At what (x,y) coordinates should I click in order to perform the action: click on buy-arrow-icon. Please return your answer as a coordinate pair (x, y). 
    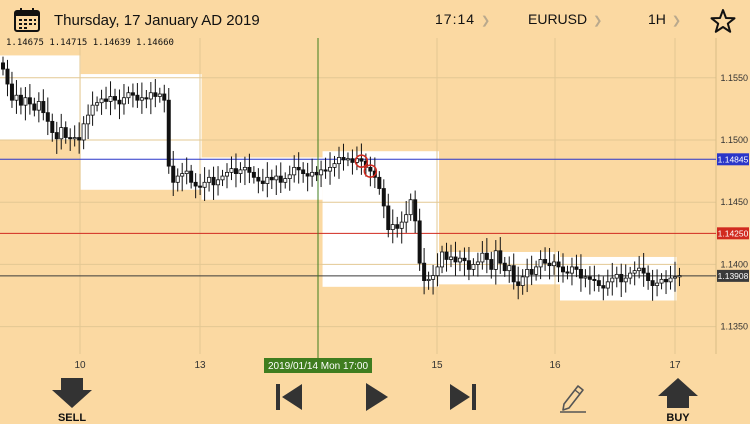
    Looking at the image, I should click on (678, 393).